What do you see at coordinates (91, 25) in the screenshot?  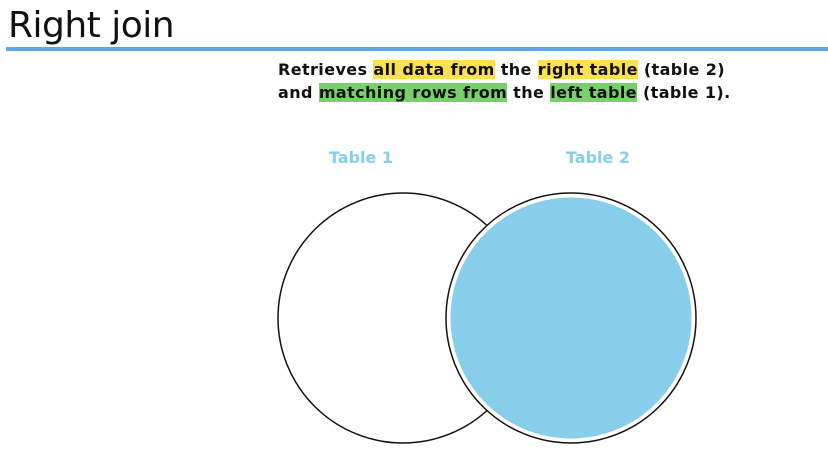 I see `slide-title: Right join` at bounding box center [91, 25].